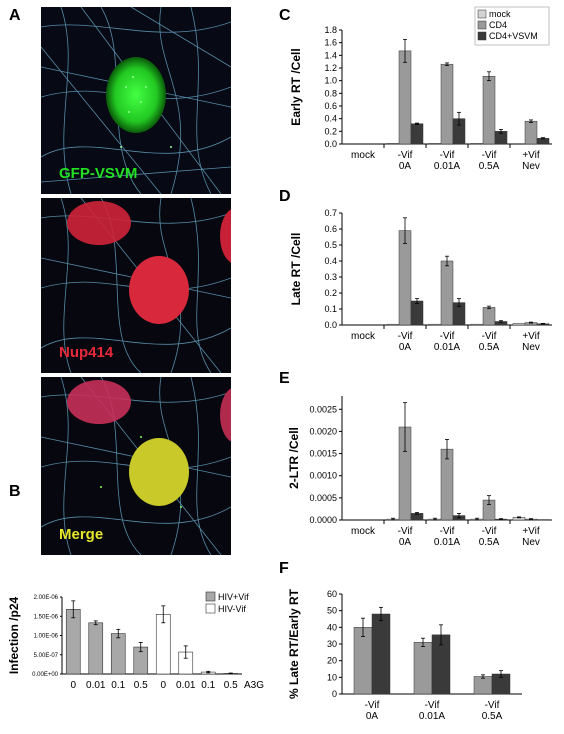 This screenshot has height=734, width=564. I want to click on chart-f-y-axis-label: % Late RT/Early RT, so click(294, 643).